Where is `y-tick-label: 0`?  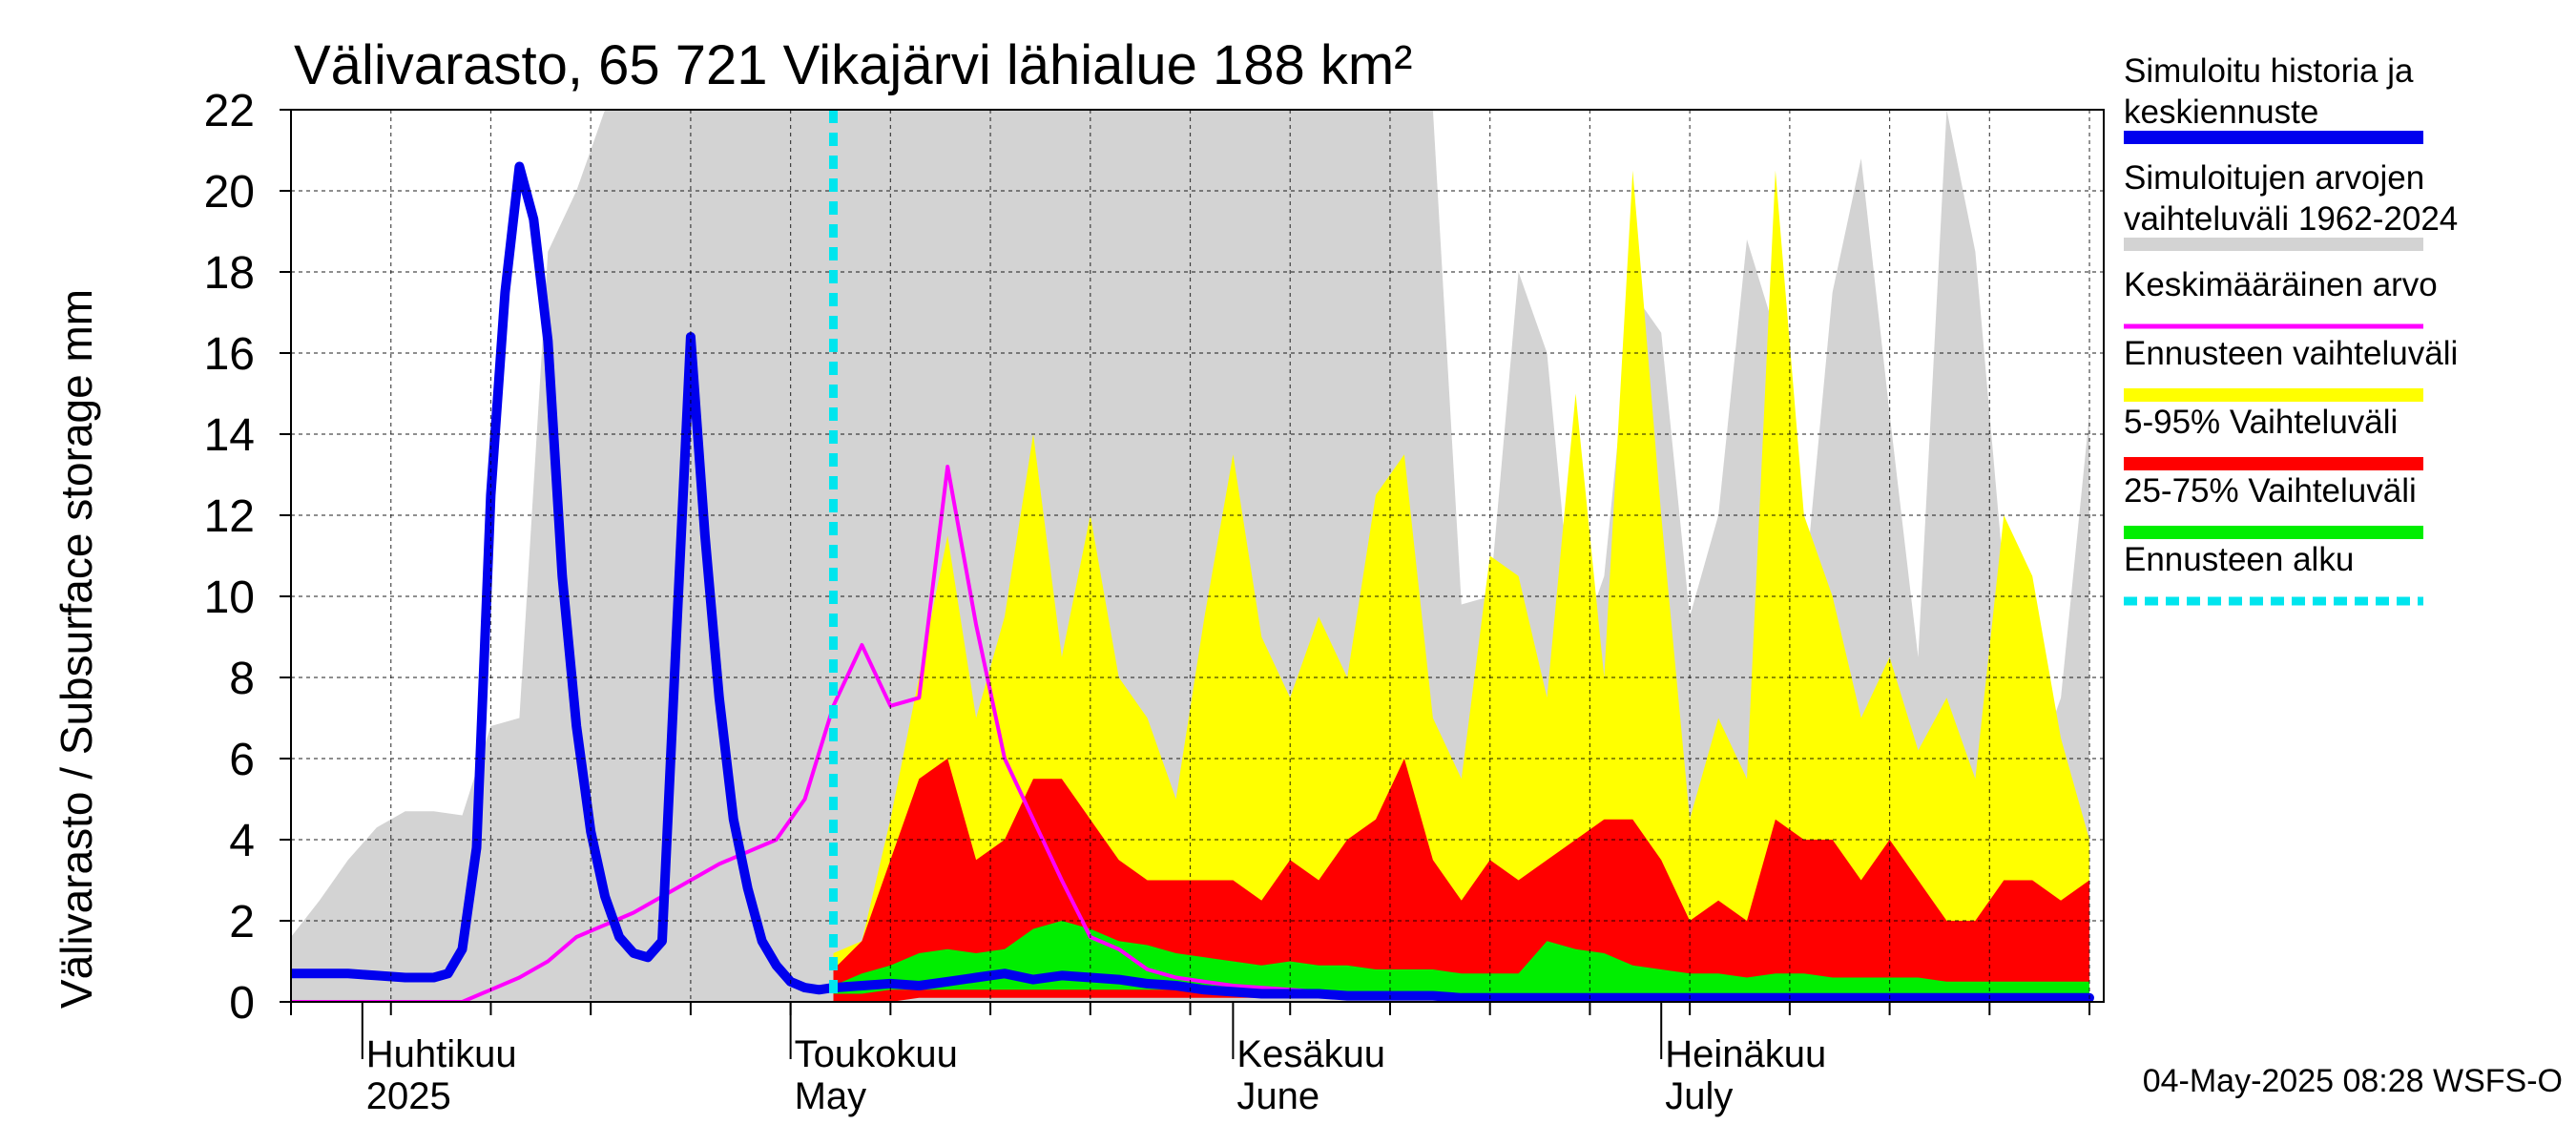 y-tick-label: 0 is located at coordinates (242, 1004).